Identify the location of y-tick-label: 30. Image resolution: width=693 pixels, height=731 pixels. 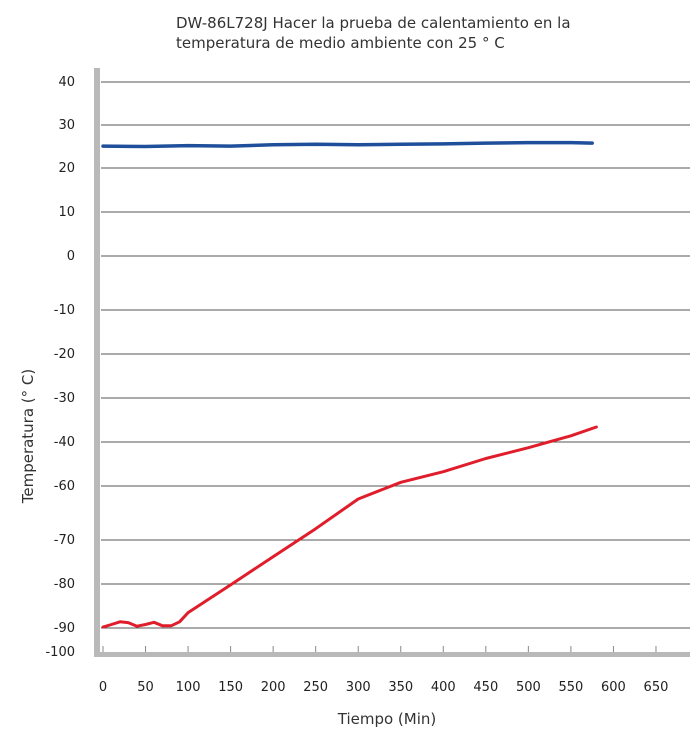
(66, 125).